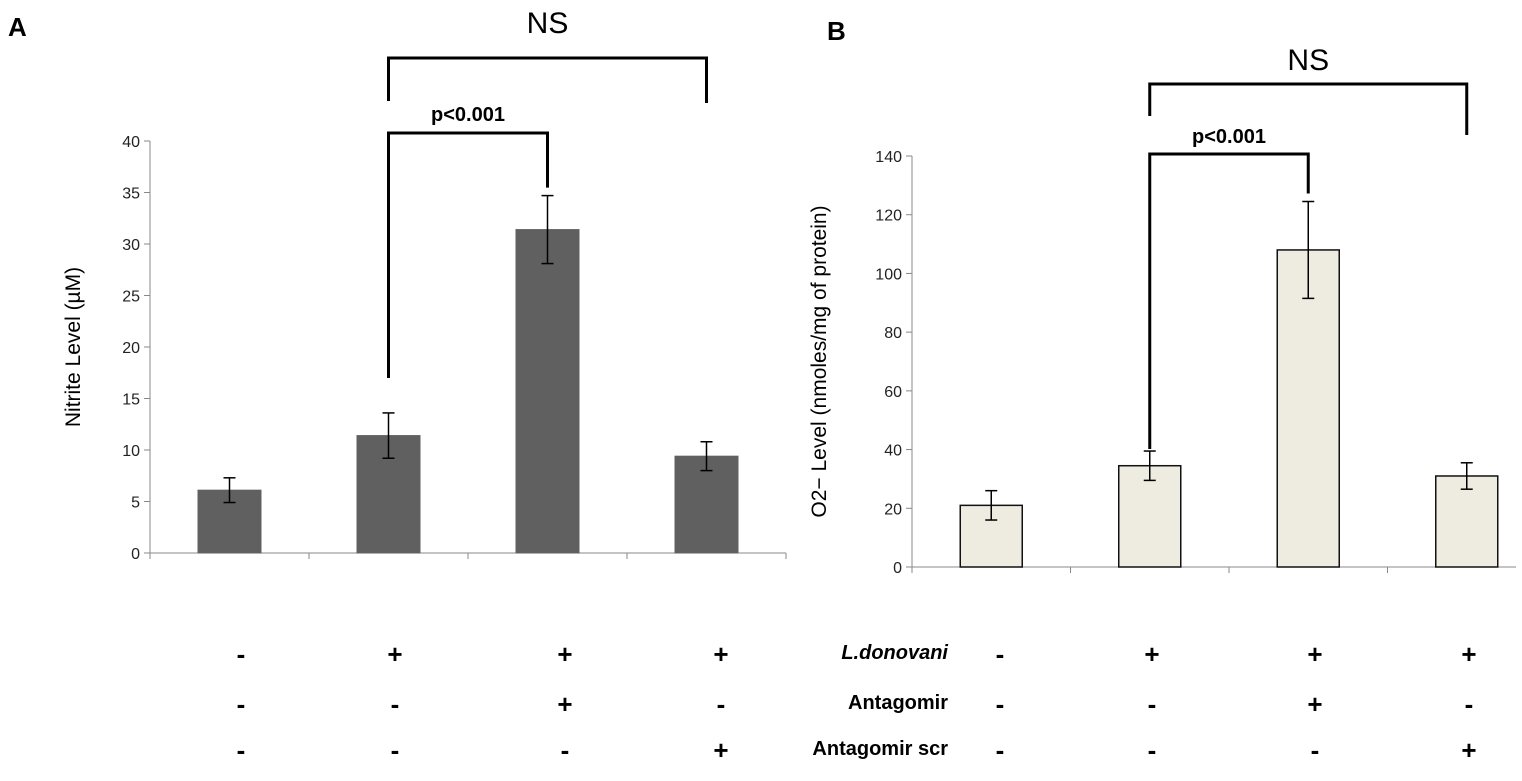 This screenshot has height=781, width=1522. Describe the element at coordinates (17, 27) in the screenshot. I see `panel-a-label: A` at that location.